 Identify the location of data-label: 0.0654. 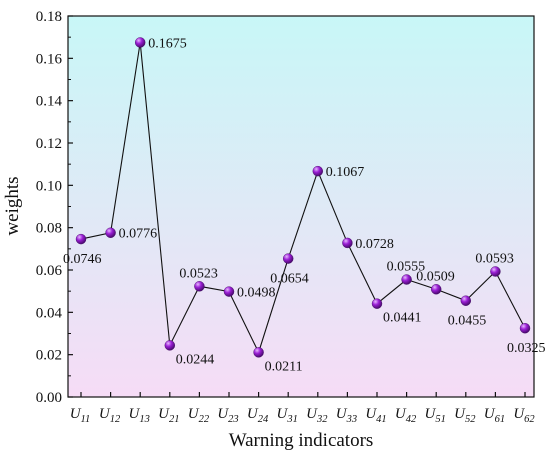
(289, 279).